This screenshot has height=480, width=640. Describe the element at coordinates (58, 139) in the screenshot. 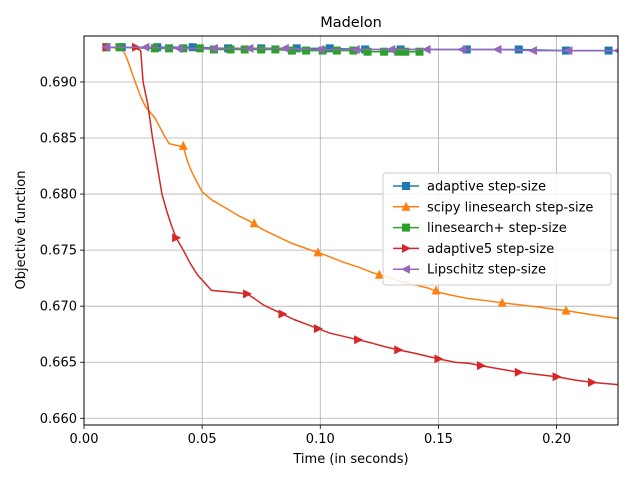

I see `y-tick-label: 0.685` at that location.